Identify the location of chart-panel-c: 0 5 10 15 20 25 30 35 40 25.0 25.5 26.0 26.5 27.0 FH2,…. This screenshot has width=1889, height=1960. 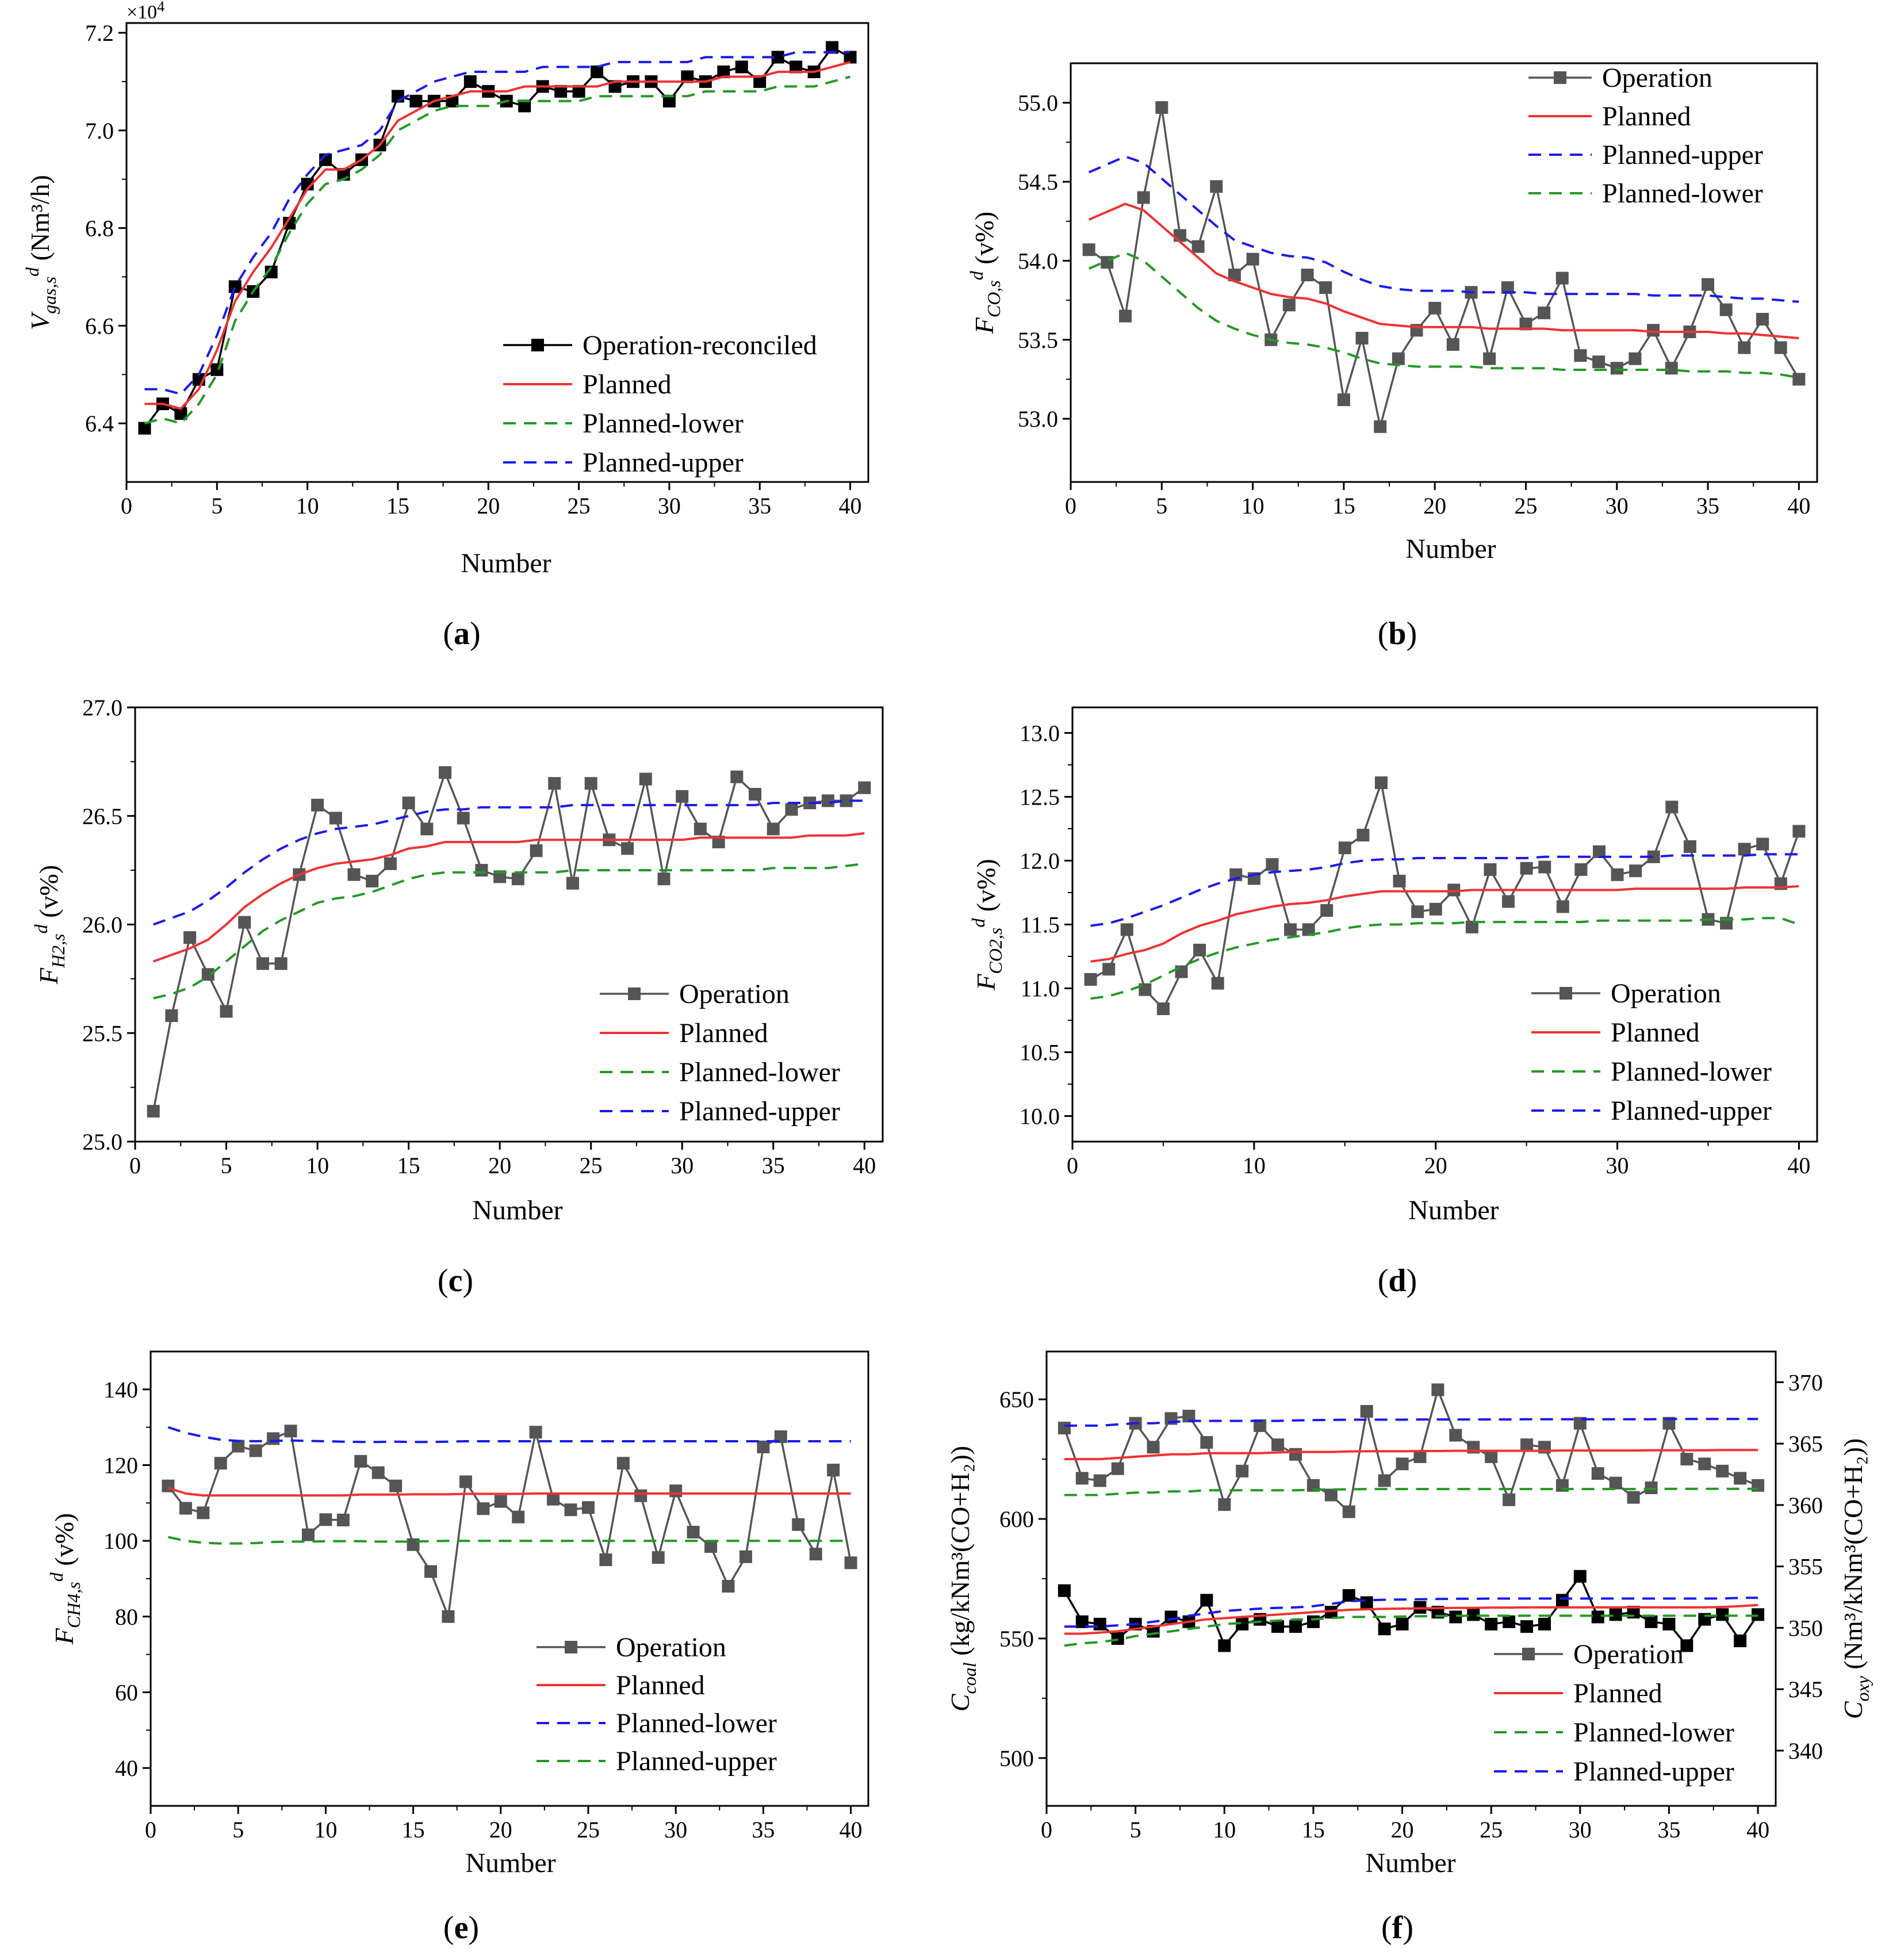
(457, 997).